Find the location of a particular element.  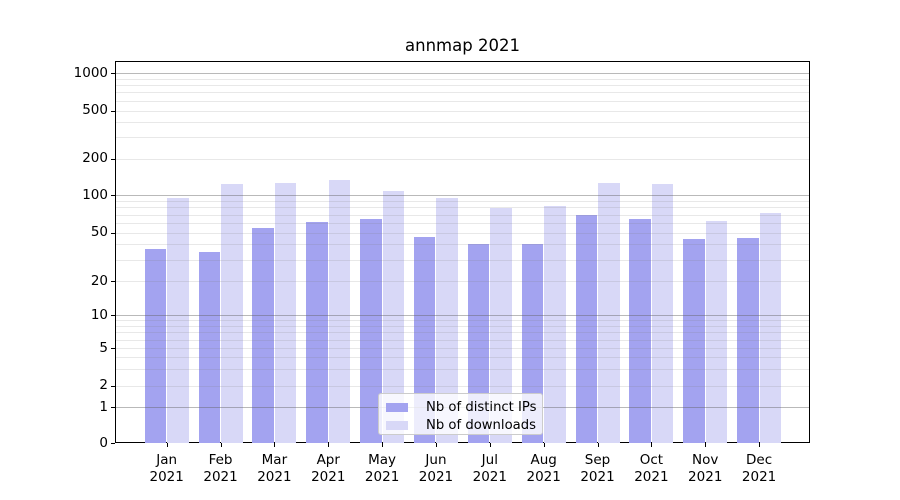

y-tick-label: 200 is located at coordinates (95, 158).